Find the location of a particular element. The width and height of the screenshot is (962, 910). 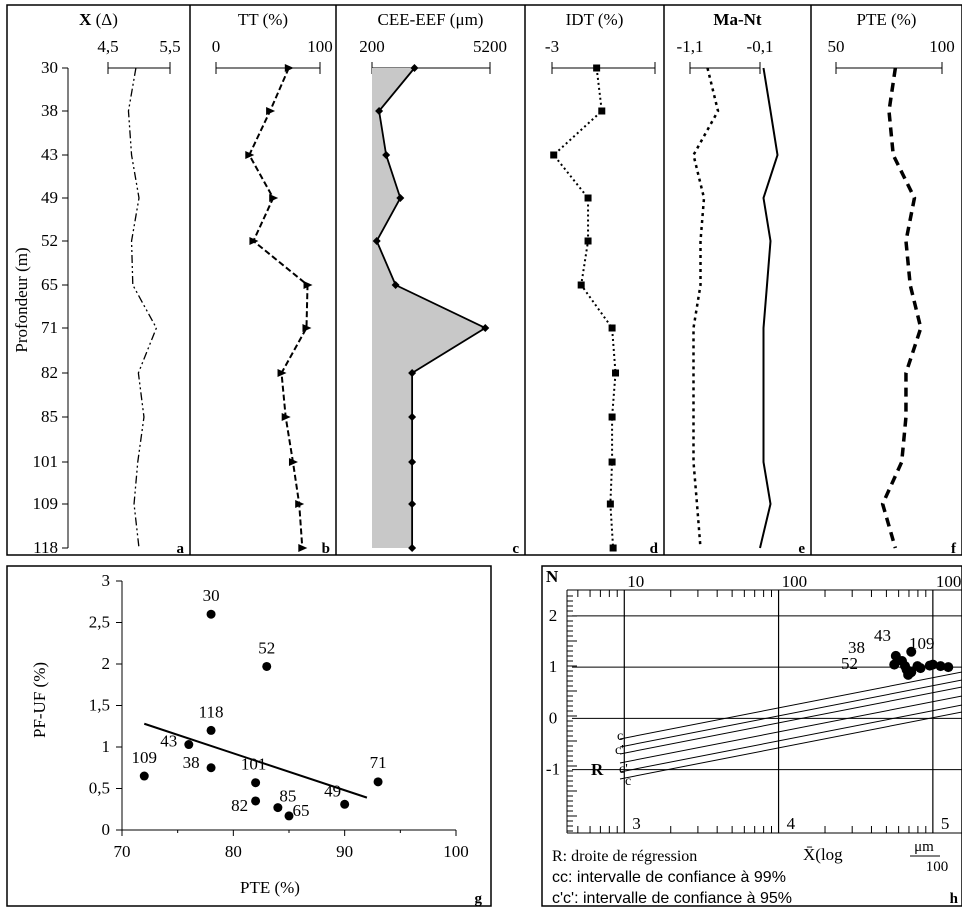

depth-tick-label: 118 is located at coordinates (45, 547).